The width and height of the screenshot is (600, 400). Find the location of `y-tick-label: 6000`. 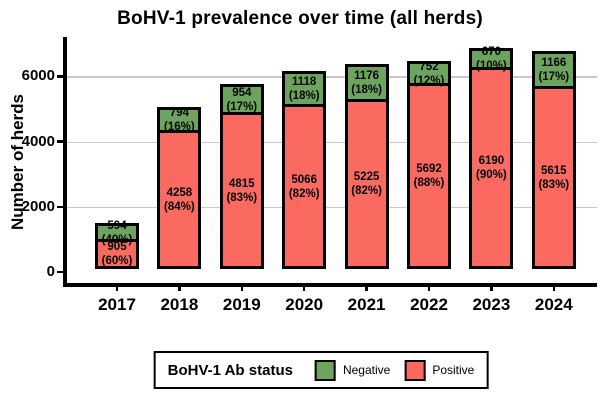

y-tick-label: 6000 is located at coordinates (38, 76).